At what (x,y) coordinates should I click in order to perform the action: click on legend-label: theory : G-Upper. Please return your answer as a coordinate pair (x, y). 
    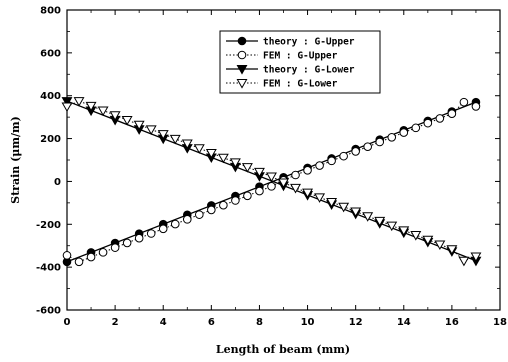
    Looking at the image, I should click on (309, 42).